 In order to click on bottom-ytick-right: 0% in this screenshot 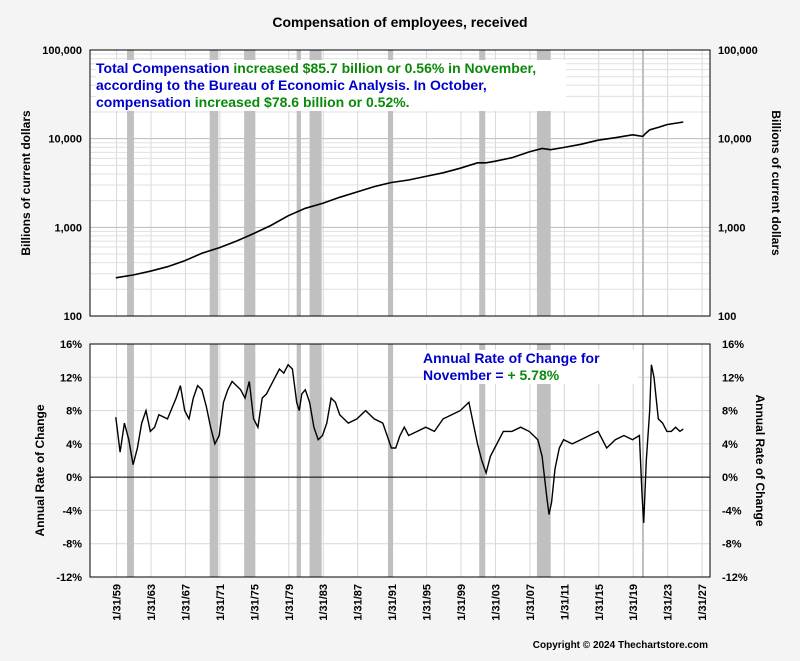, I will do `click(730, 478)`.